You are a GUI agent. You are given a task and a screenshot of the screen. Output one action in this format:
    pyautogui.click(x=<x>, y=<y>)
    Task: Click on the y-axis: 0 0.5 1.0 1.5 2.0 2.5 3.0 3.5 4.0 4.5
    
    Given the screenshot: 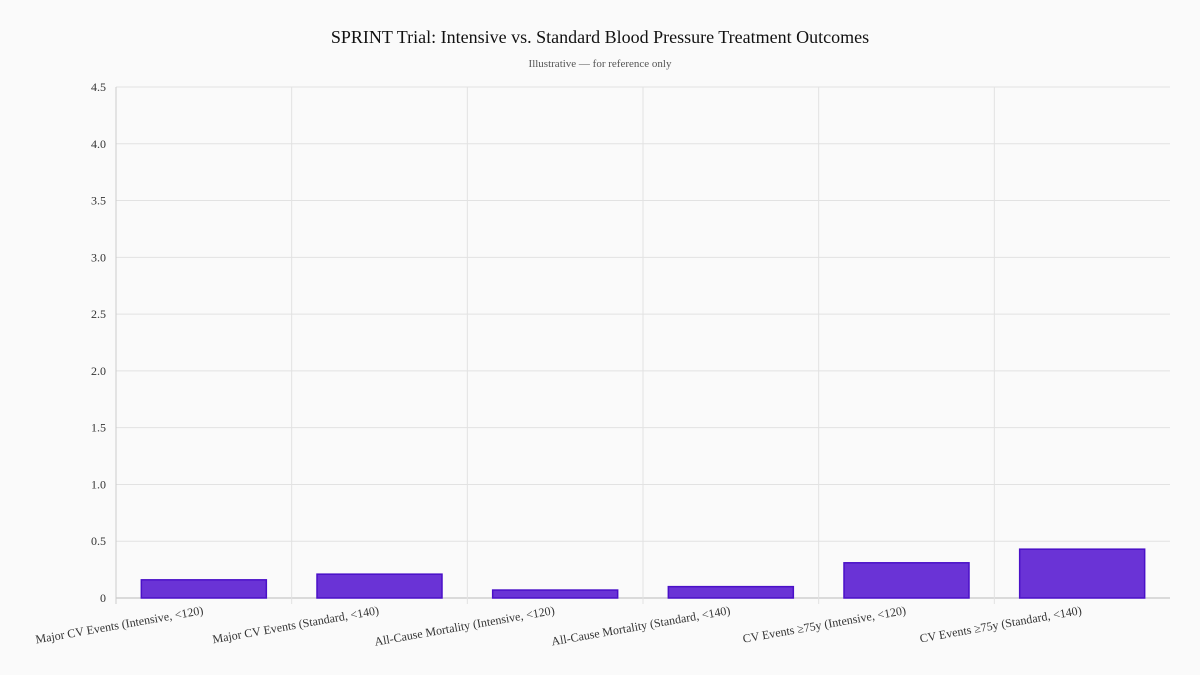 What is the action you would take?
    pyautogui.click(x=98, y=342)
    